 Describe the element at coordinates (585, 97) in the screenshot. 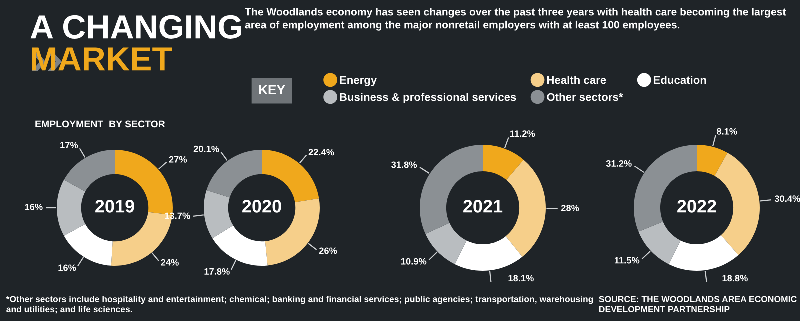

I see `legend-label: Other sectors*` at that location.